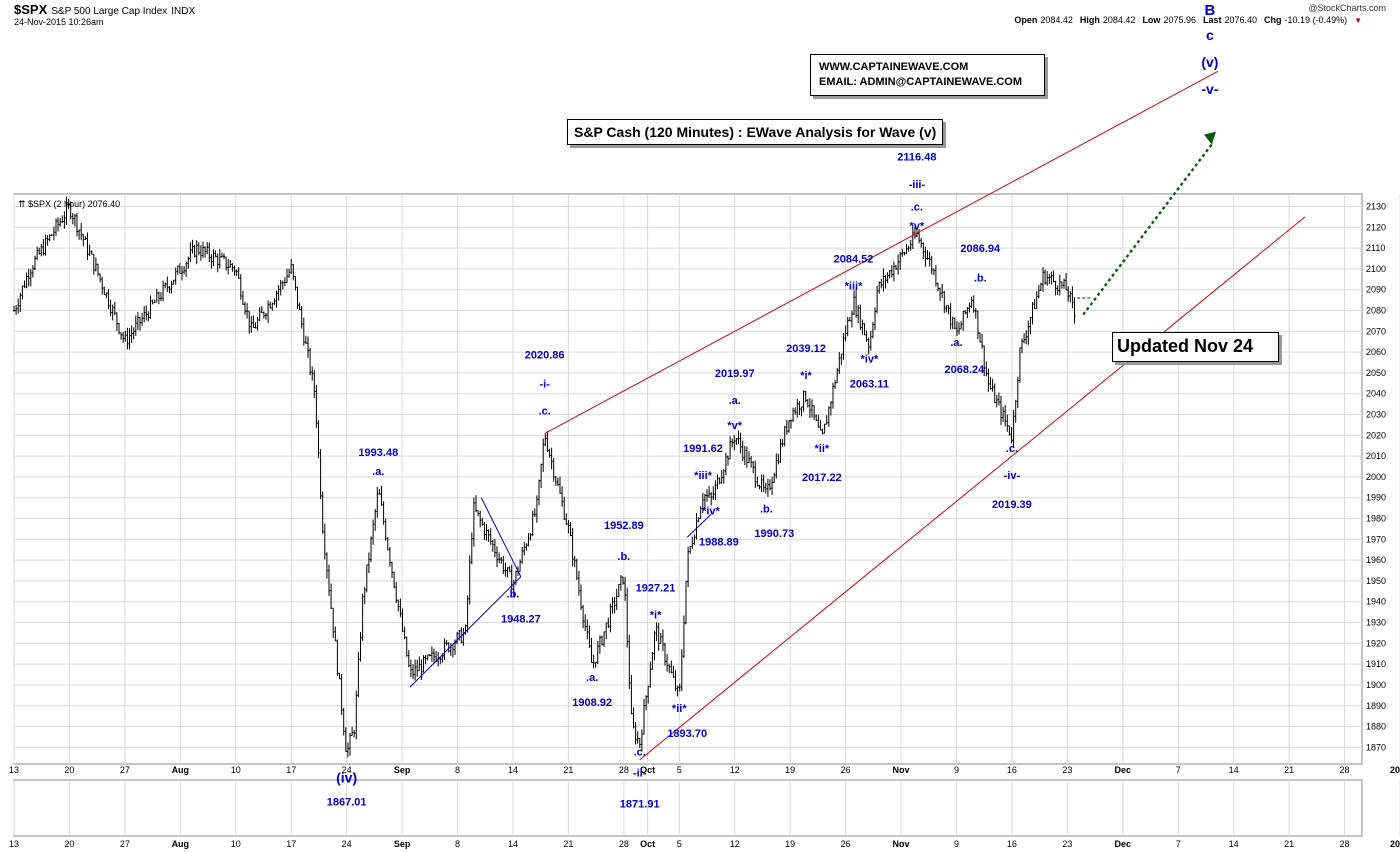  Describe the element at coordinates (291, 770) in the screenshot. I see `x-tick-label: 17` at that location.